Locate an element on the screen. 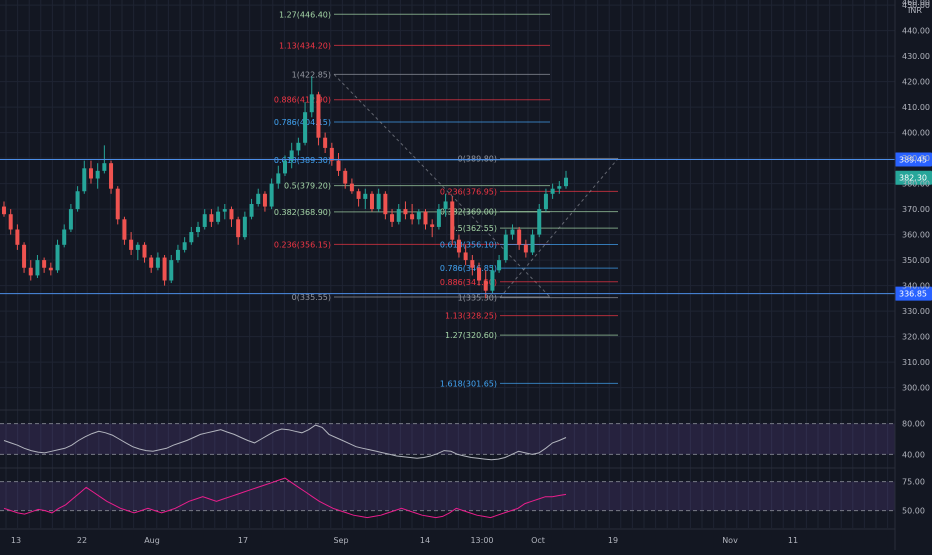 This screenshot has height=555, width=932. rsi-line is located at coordinates (285, 498).